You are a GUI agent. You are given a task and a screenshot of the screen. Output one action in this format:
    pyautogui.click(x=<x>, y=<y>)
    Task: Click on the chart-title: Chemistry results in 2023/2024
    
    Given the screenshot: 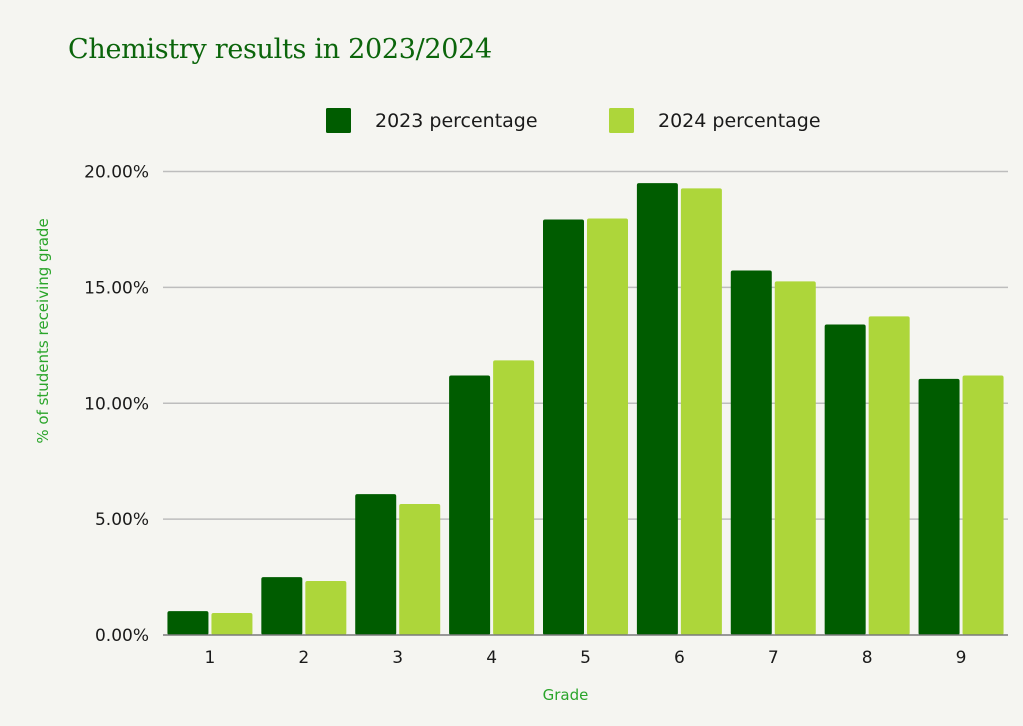 What is the action you would take?
    pyautogui.click(x=280, y=49)
    